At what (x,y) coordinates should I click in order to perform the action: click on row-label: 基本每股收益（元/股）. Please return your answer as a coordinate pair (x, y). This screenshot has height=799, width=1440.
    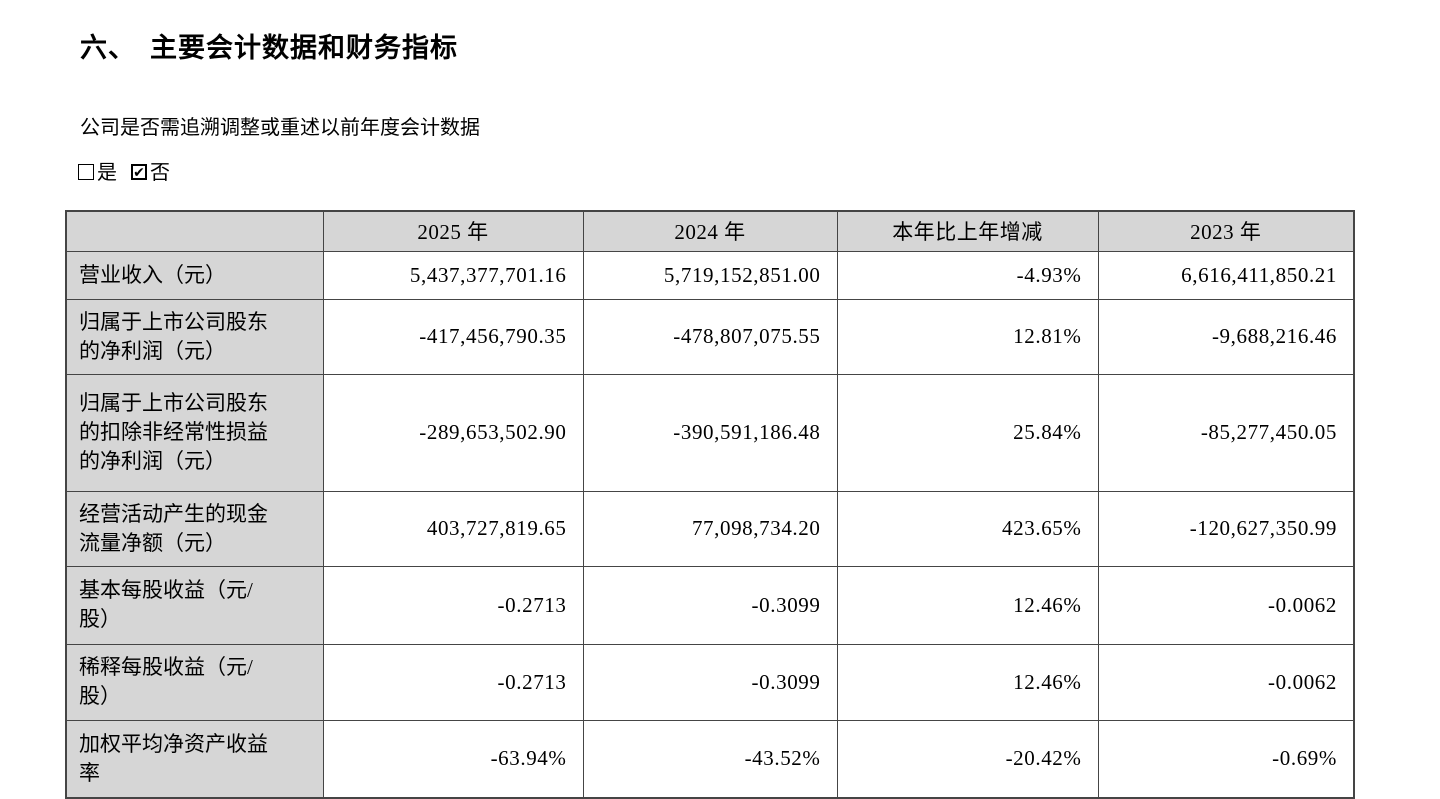
    Looking at the image, I should click on (194, 605).